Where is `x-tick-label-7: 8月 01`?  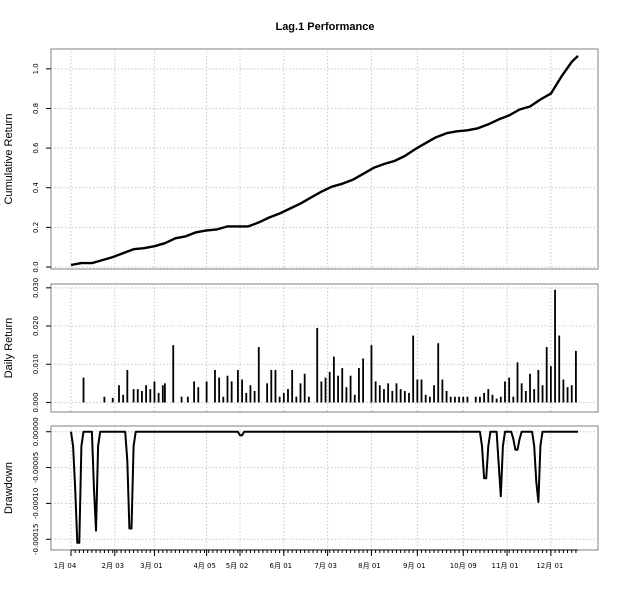 x-tick-label-7: 8月 01 is located at coordinates (369, 566).